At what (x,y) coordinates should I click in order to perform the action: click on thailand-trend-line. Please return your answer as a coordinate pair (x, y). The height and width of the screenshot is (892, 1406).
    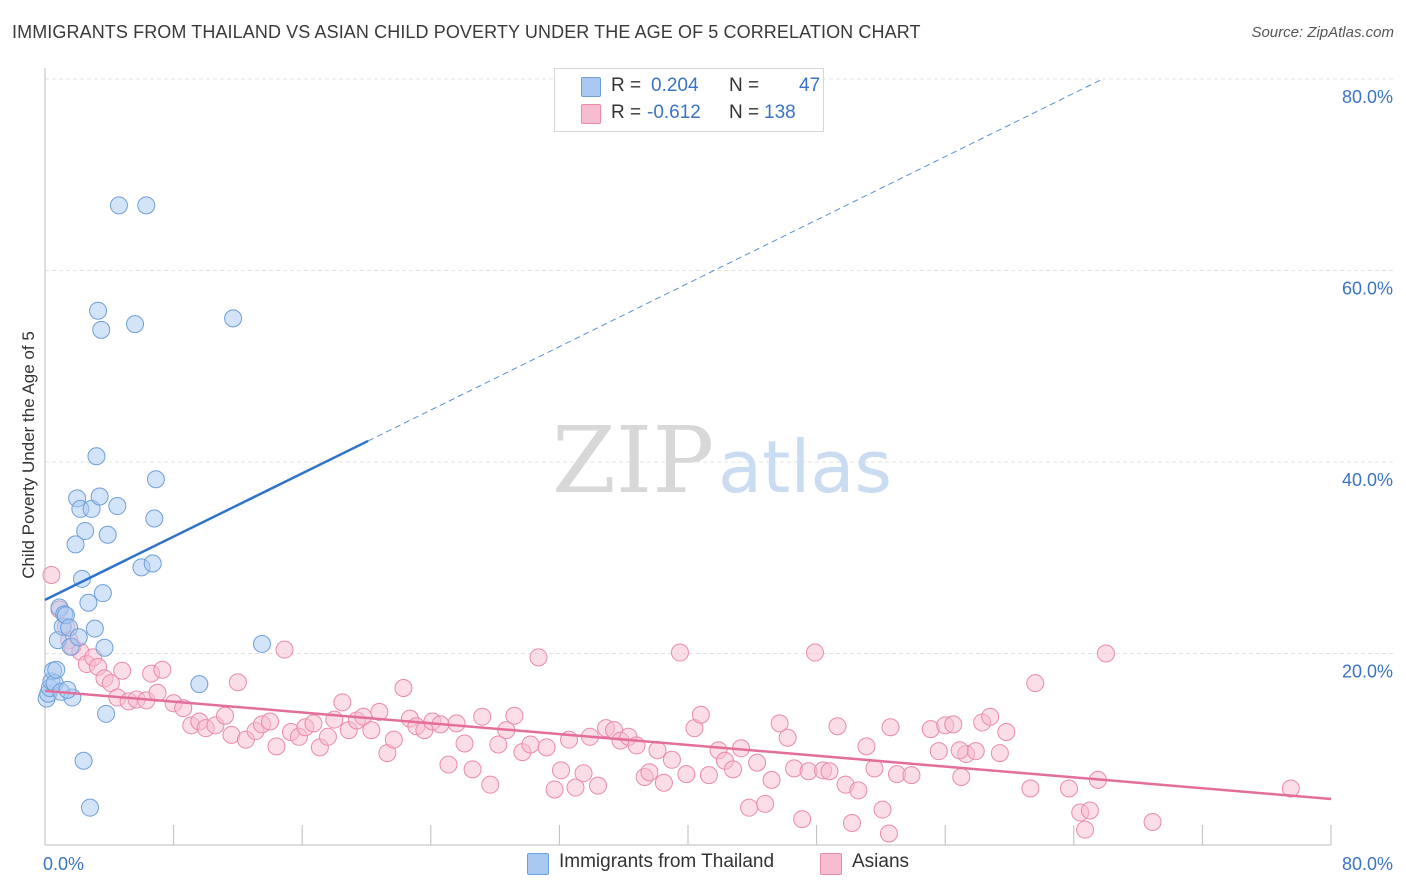
    Looking at the image, I should click on (206, 520).